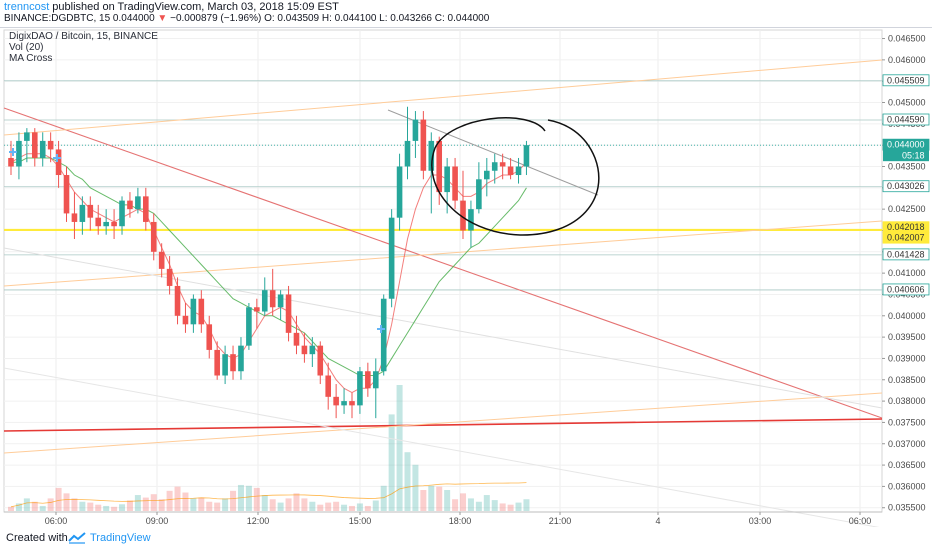 The height and width of the screenshot is (550, 932). I want to click on ma-cross-marker-icon, so click(57, 158).